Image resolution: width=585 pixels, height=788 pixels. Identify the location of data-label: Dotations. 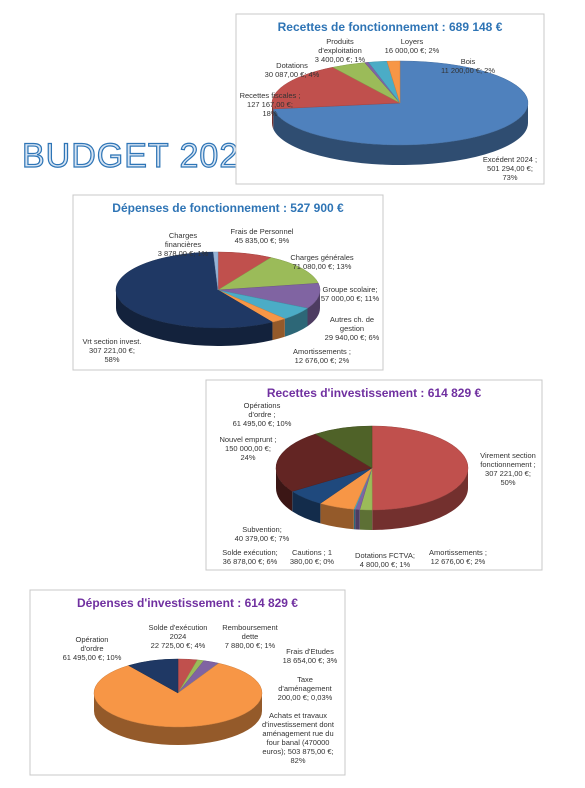
(292, 65).